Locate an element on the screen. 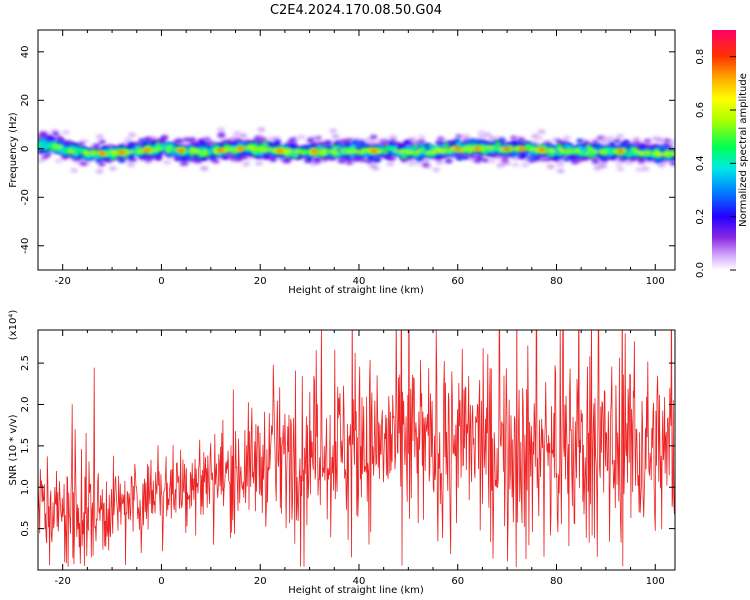  snr-ytick-label: 2.0 is located at coordinates (25, 405).